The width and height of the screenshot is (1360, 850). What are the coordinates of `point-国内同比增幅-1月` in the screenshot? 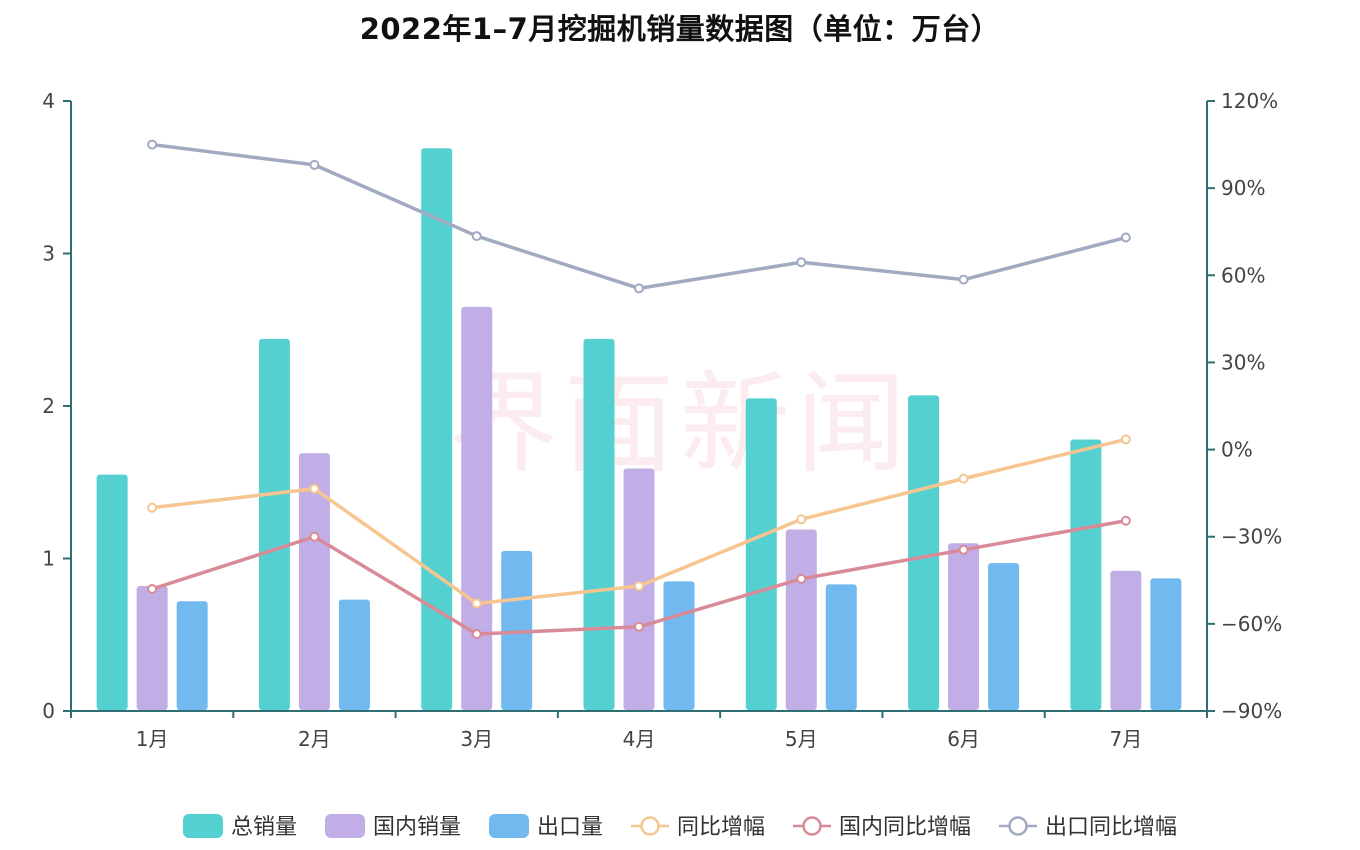 It's located at (152, 589).